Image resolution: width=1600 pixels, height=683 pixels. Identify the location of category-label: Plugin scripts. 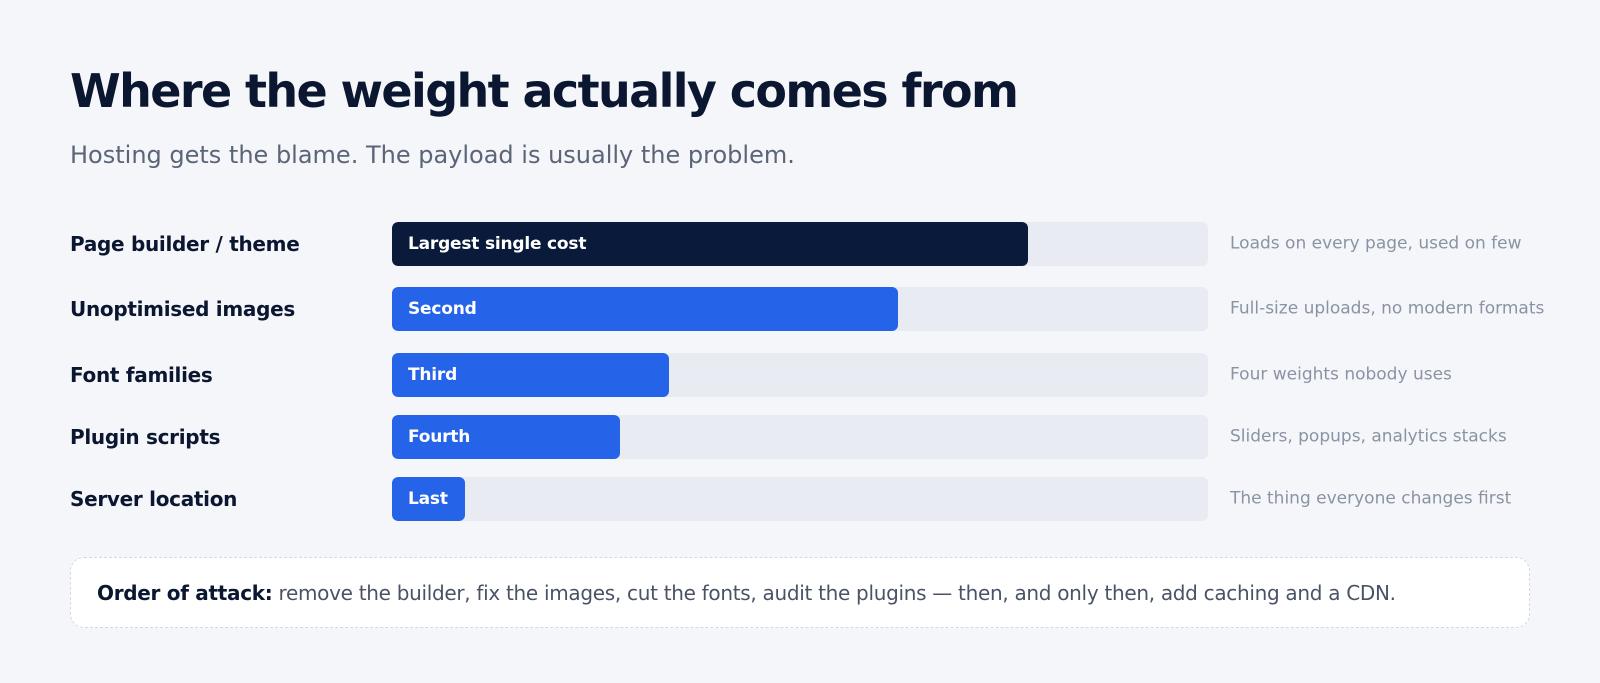
(145, 437).